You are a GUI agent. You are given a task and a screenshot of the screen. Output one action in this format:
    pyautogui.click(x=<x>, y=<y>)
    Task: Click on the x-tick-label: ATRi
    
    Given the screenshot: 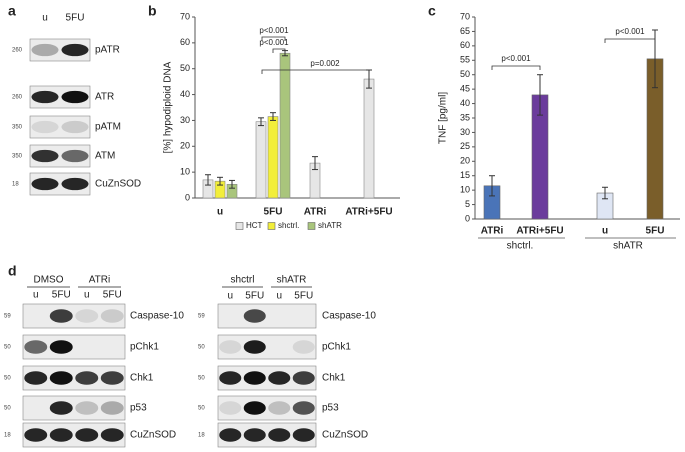 What is the action you would take?
    pyautogui.click(x=492, y=231)
    